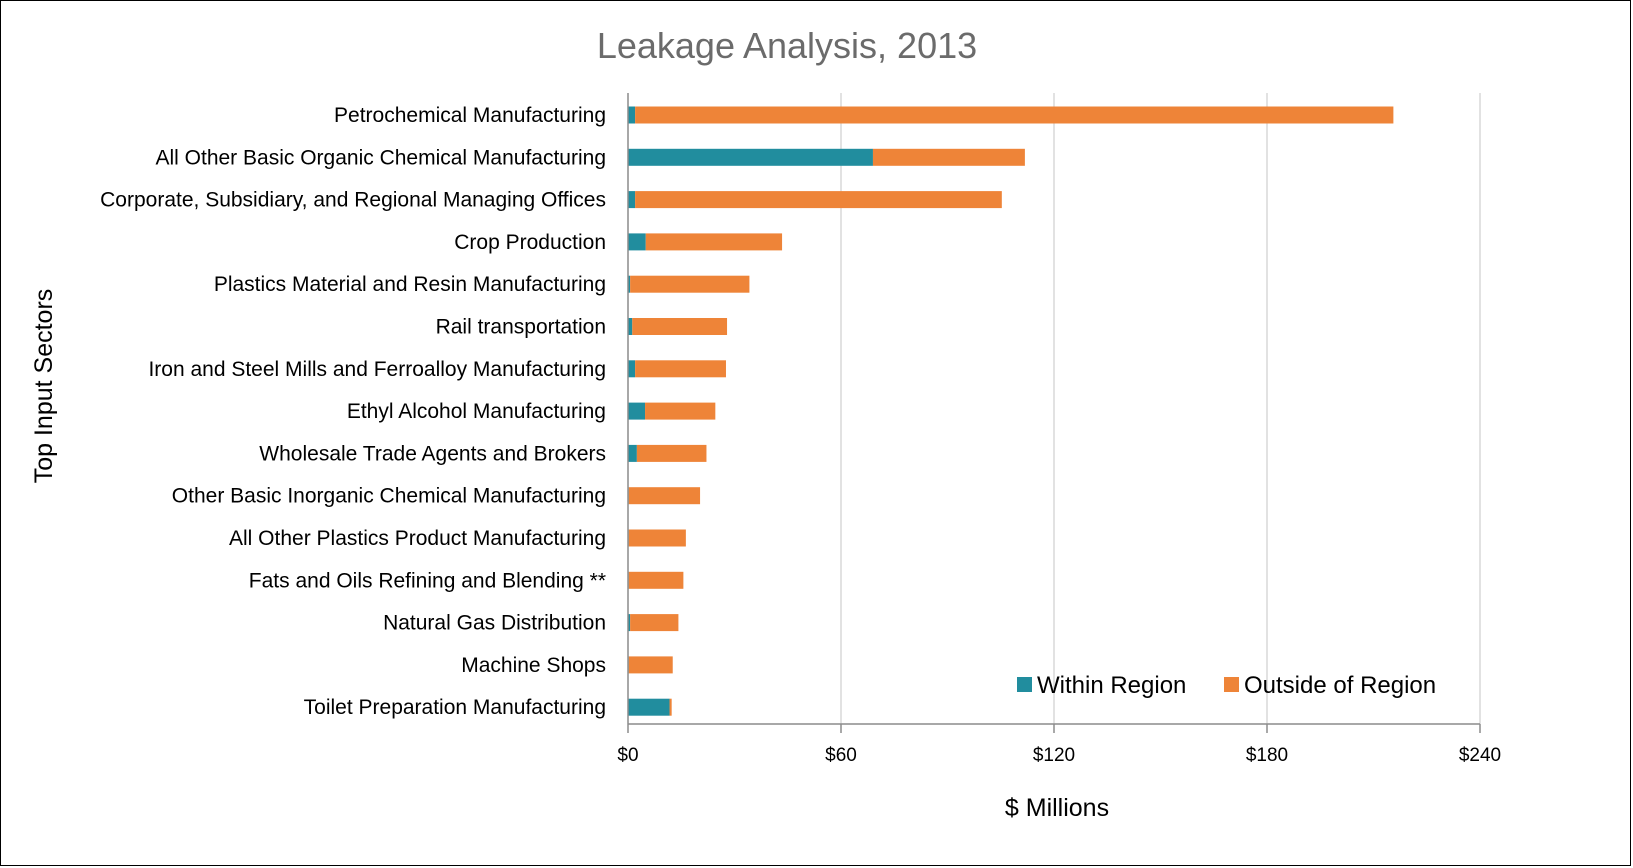  What do you see at coordinates (1054, 755) in the screenshot?
I see `x-tick-label: $120` at bounding box center [1054, 755].